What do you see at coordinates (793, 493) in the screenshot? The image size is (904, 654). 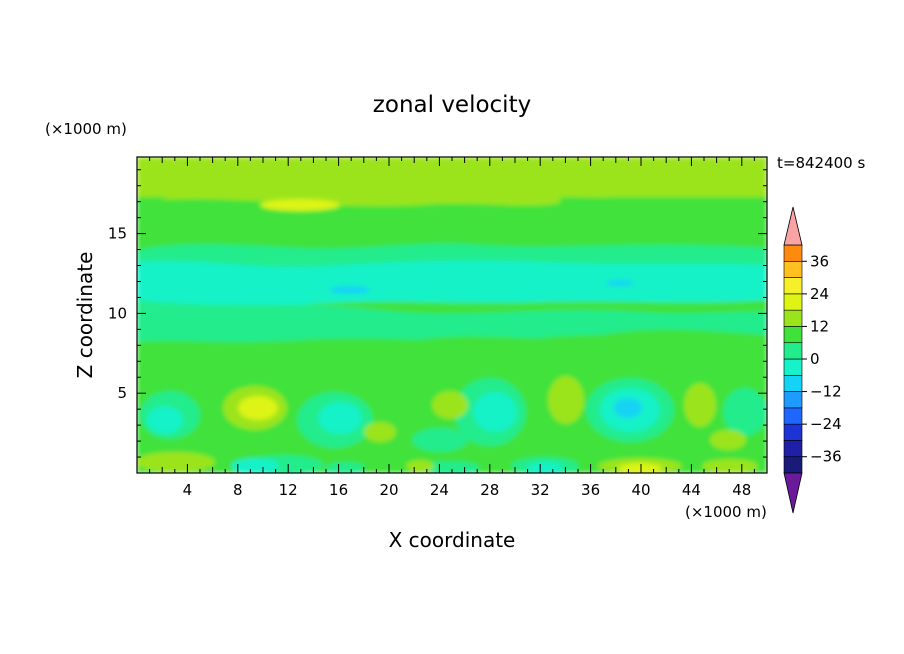 I see `colorbar-min-extension` at bounding box center [793, 493].